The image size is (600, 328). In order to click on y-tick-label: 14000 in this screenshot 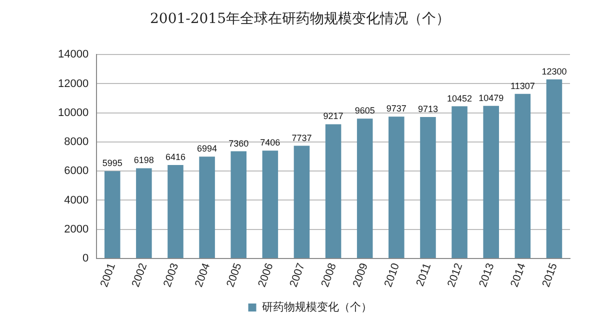, I will do `click(73, 54)`.